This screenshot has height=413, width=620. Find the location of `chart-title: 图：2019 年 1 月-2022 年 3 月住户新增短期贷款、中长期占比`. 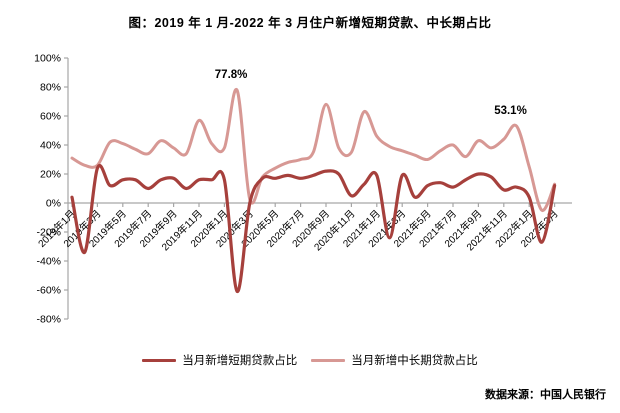

chart-title: 图：2019 年 1 月-2022 年 3 月住户新增短期贷款、中长期占比 is located at coordinates (310, 23).